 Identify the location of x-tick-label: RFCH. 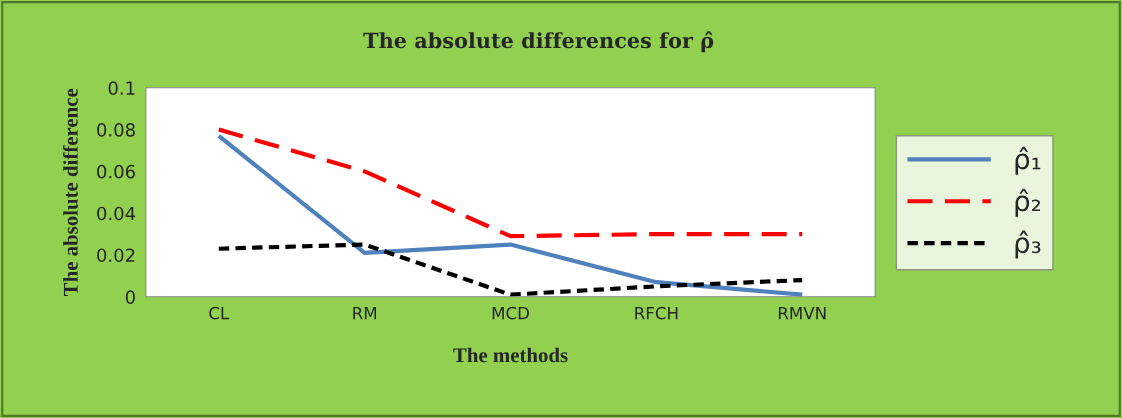
(656, 313).